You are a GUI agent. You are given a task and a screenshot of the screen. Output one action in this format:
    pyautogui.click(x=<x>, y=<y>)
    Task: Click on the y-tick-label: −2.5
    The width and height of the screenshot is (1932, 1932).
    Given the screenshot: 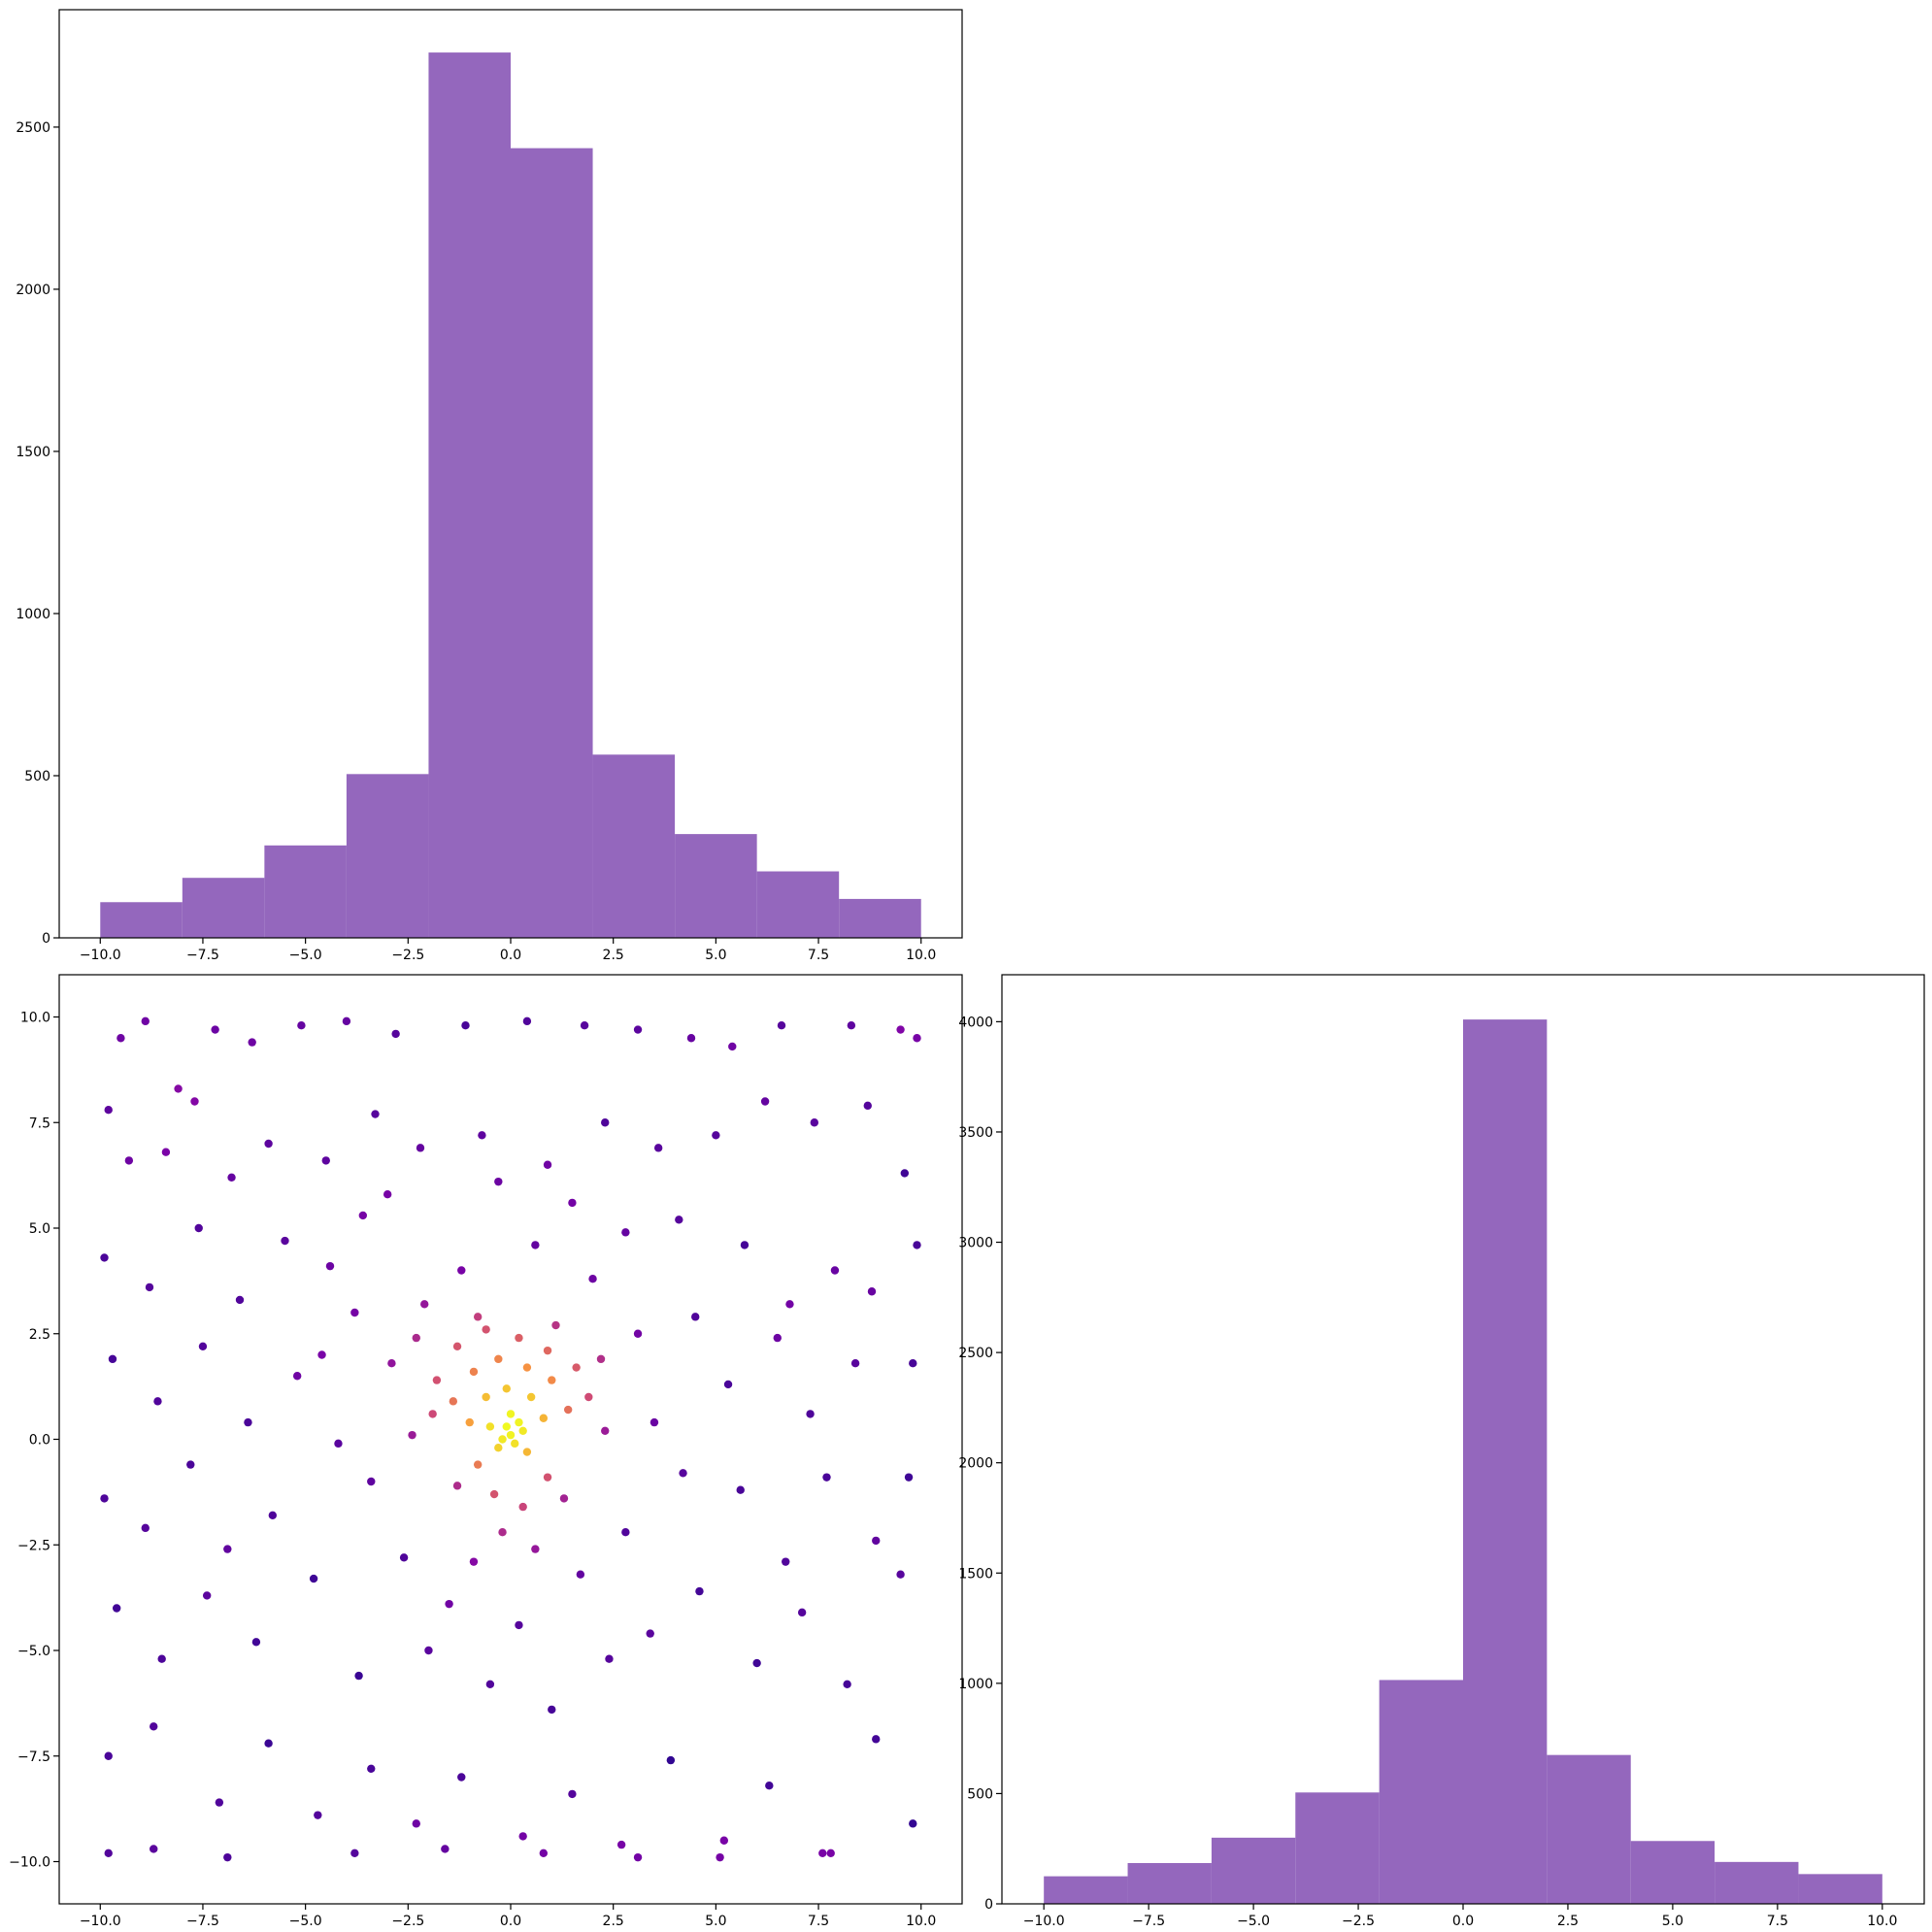 What is the action you would take?
    pyautogui.click(x=33, y=1545)
    